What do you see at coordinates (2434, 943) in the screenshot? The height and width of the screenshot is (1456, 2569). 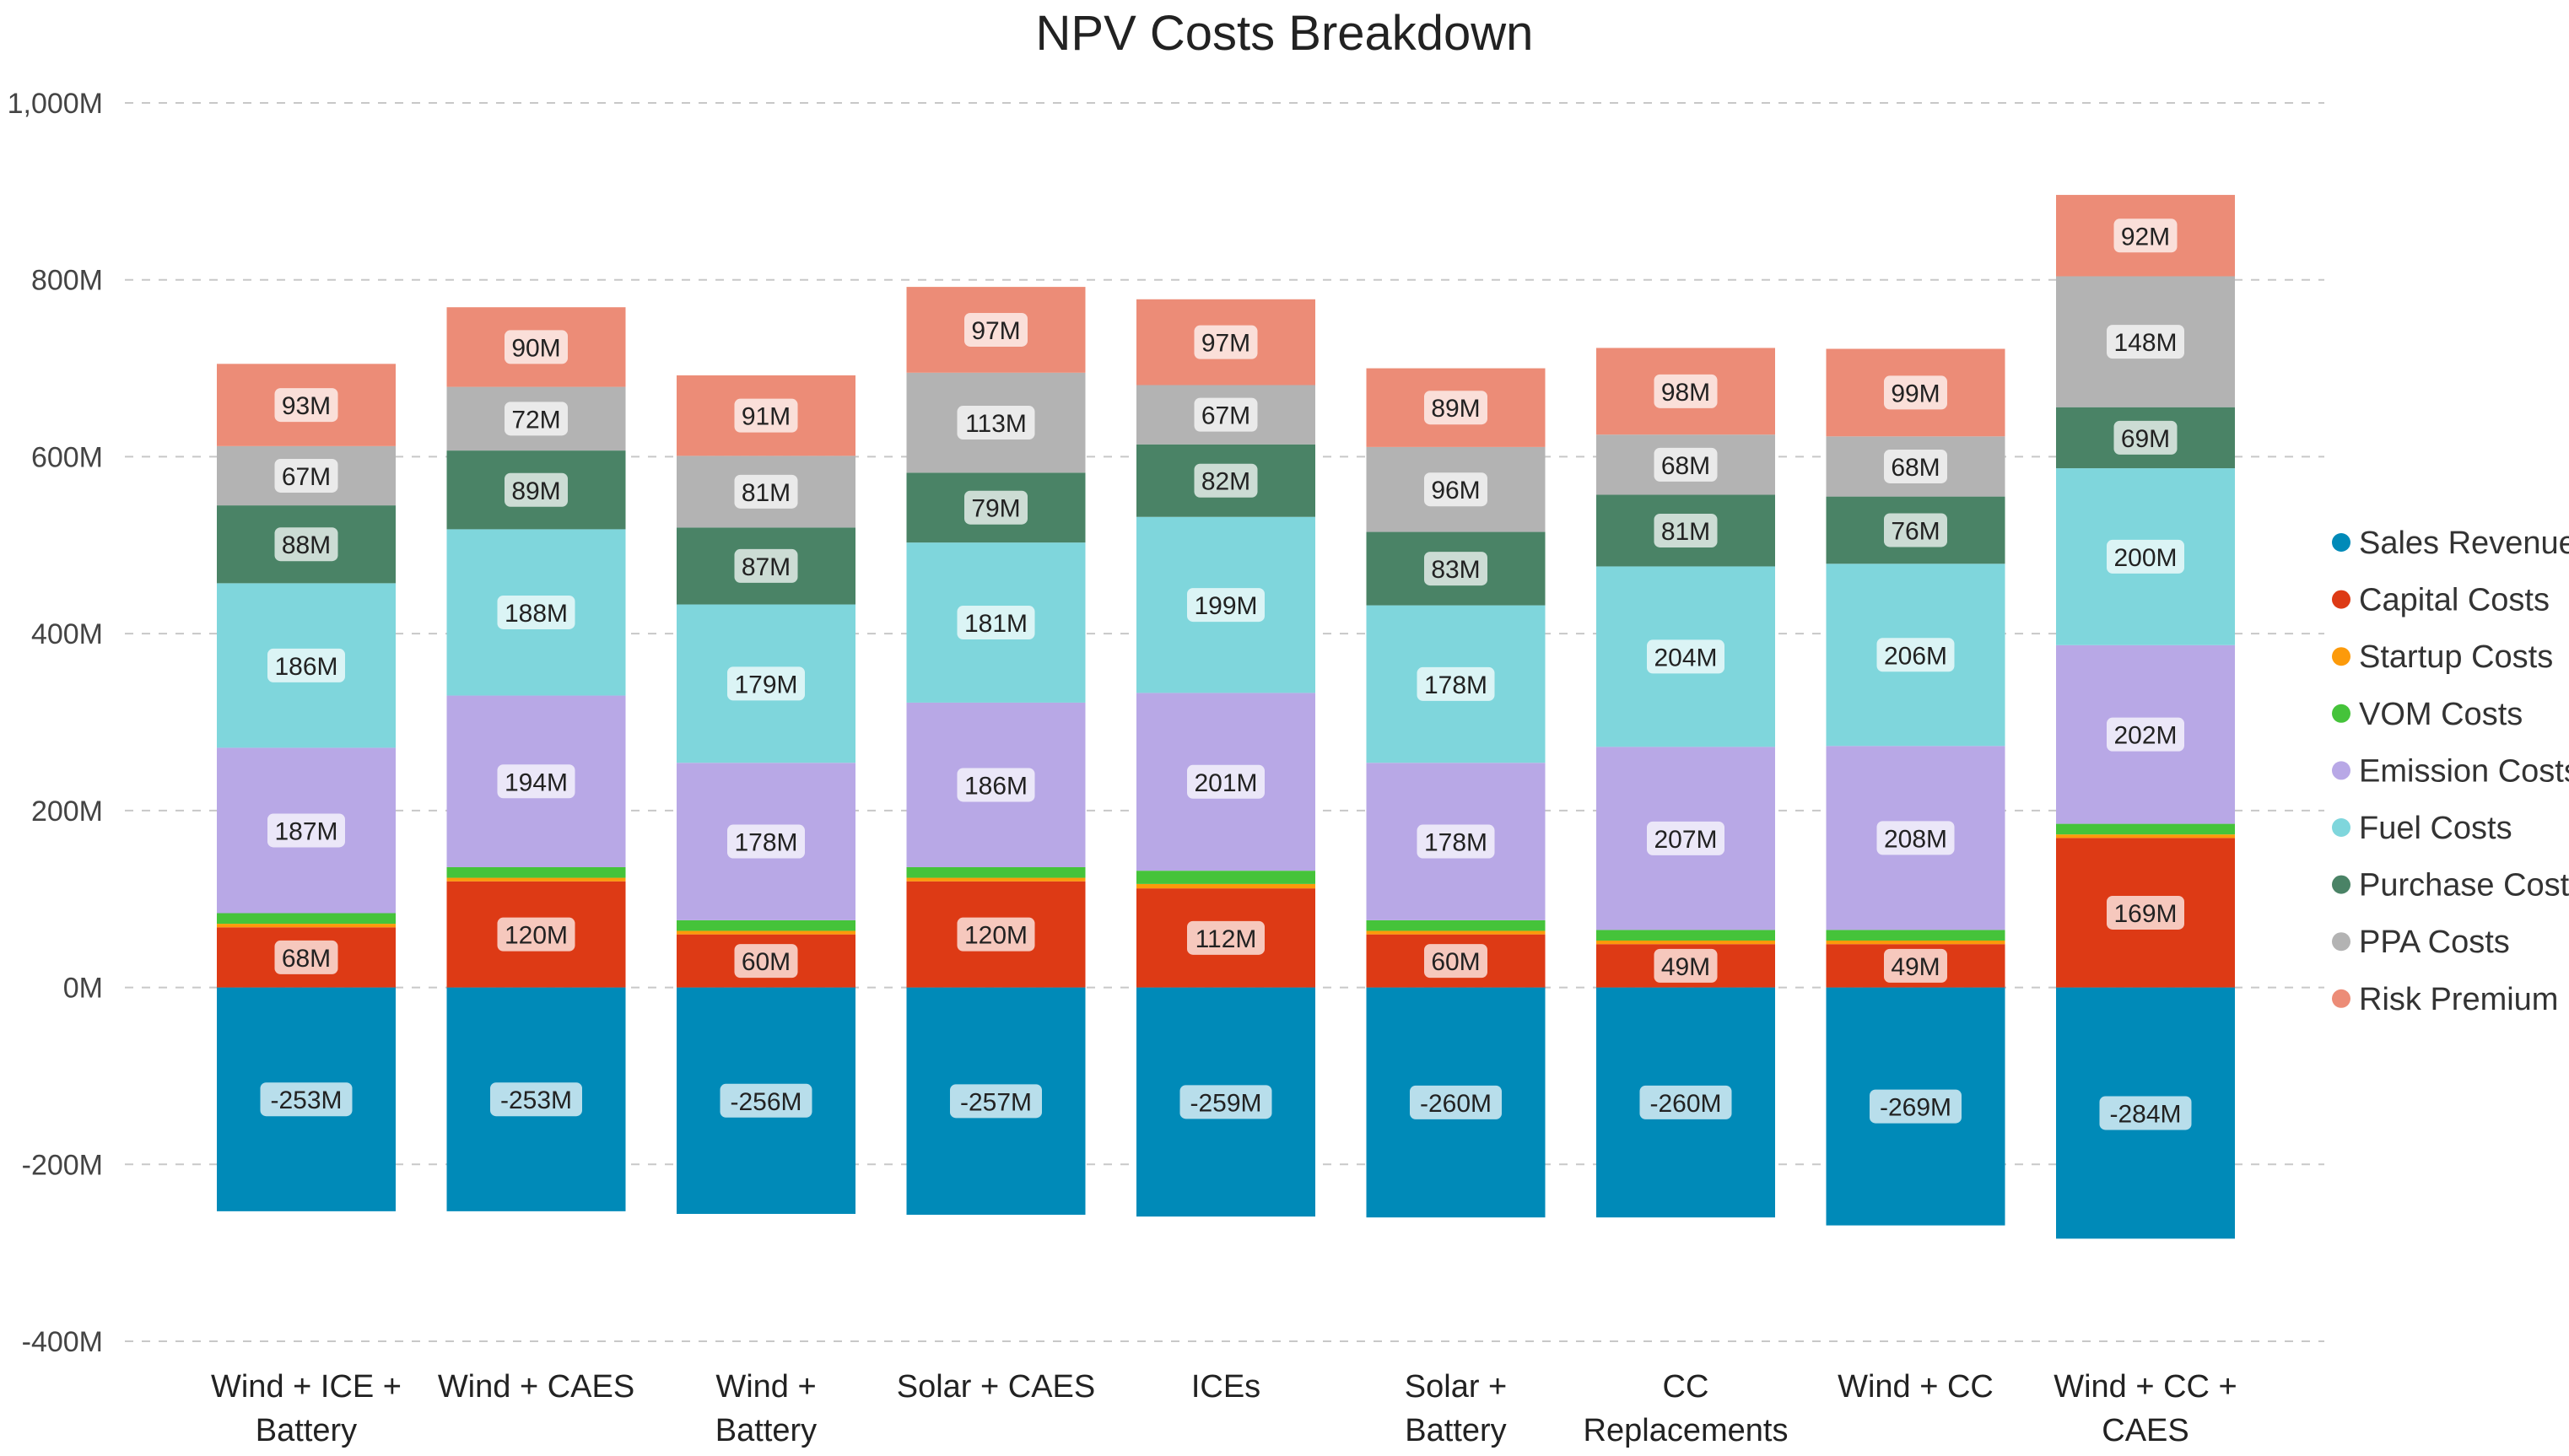 I see `legend-item: PPA Costs` at bounding box center [2434, 943].